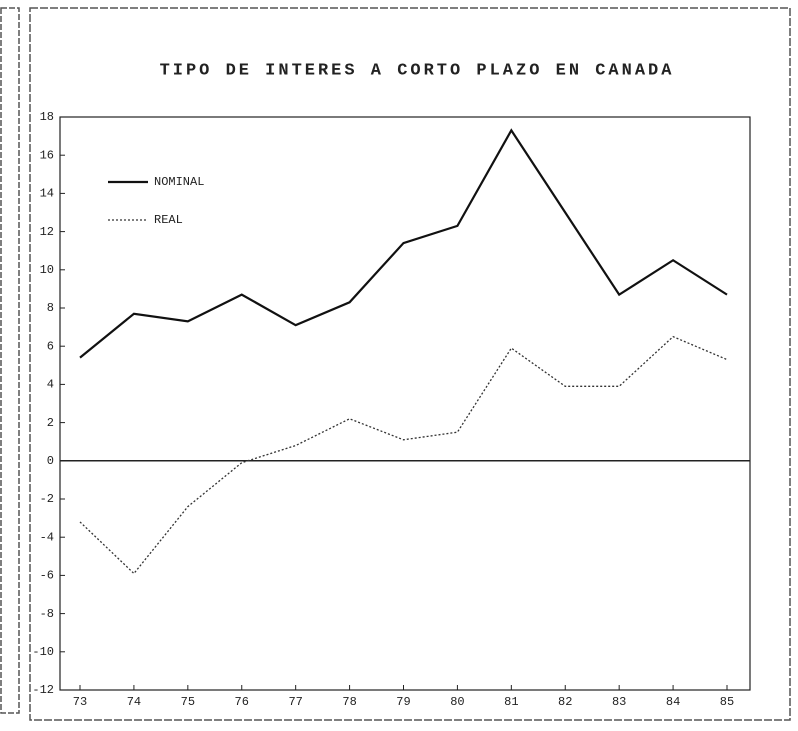  What do you see at coordinates (47, 537) in the screenshot?
I see `y-tick-label: -4` at bounding box center [47, 537].